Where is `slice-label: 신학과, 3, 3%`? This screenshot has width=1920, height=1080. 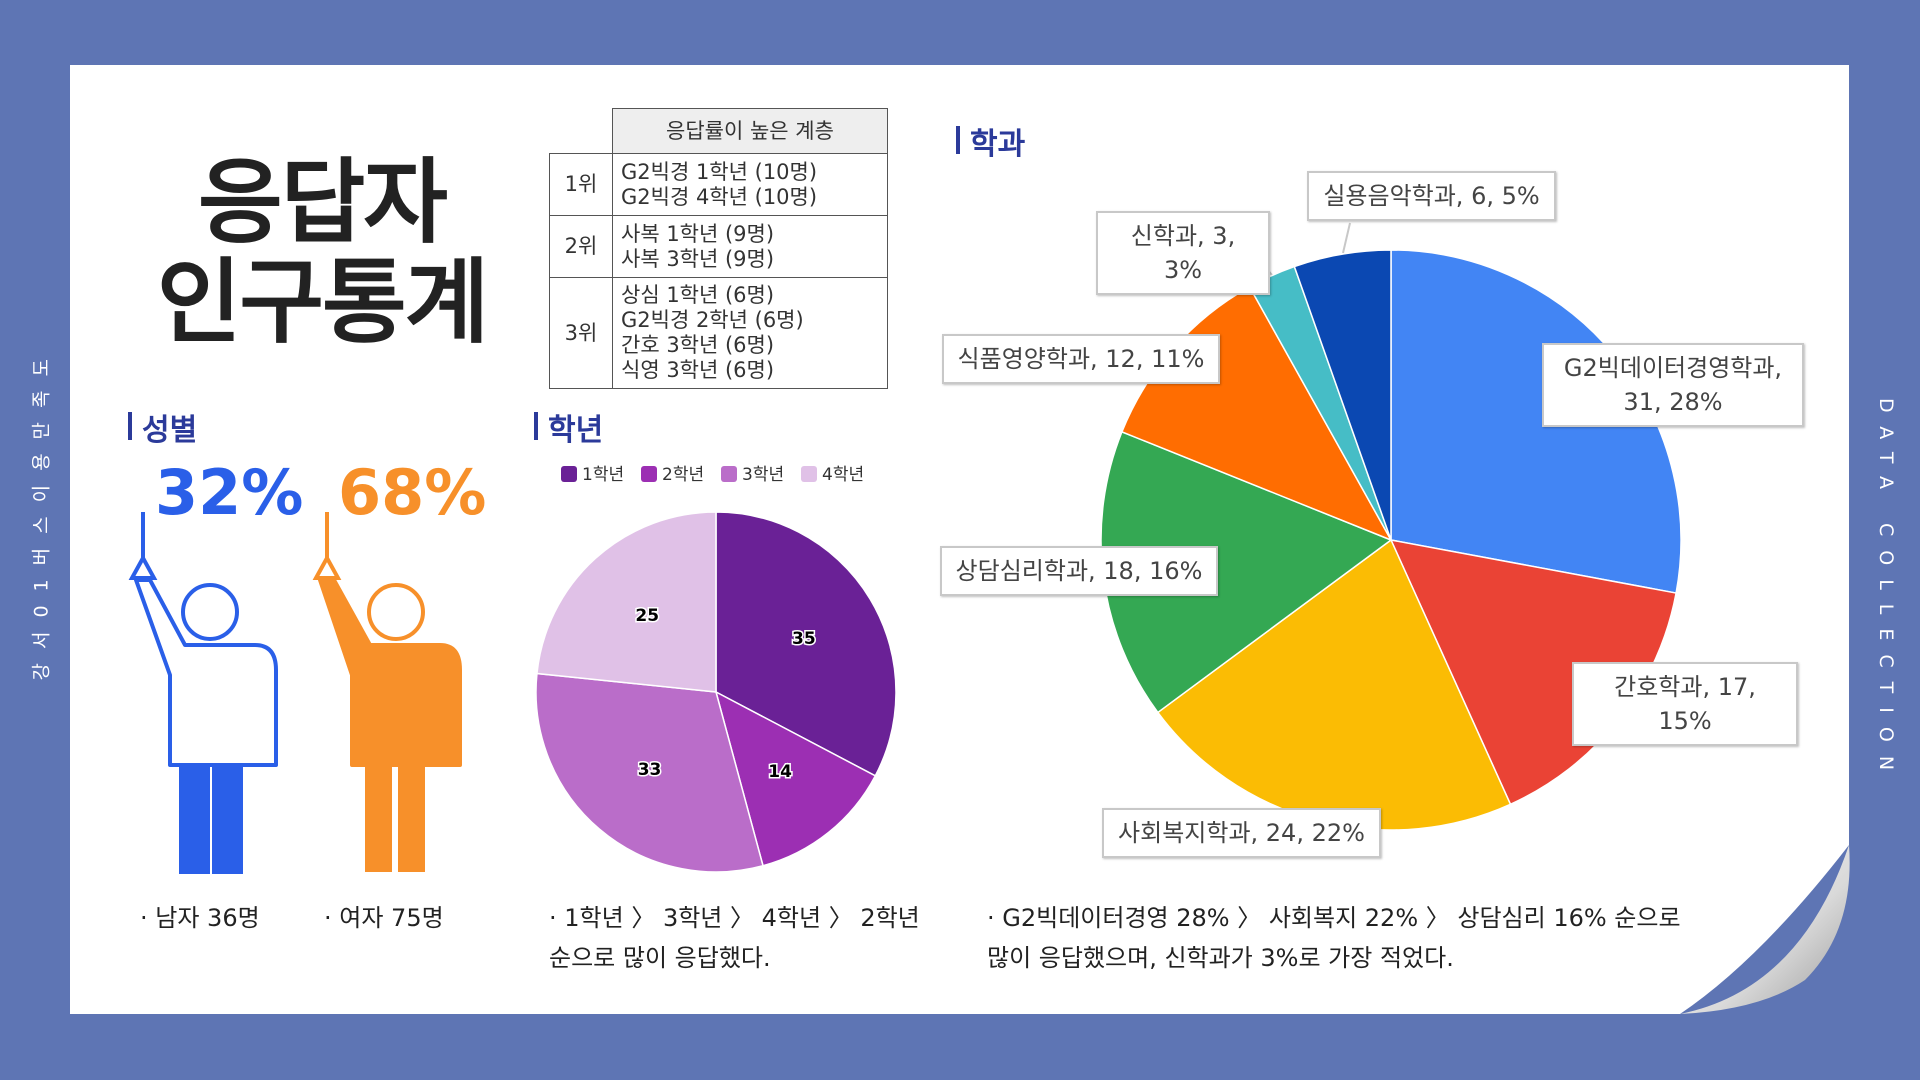 slice-label: 신학과, 3, 3% is located at coordinates (1183, 253).